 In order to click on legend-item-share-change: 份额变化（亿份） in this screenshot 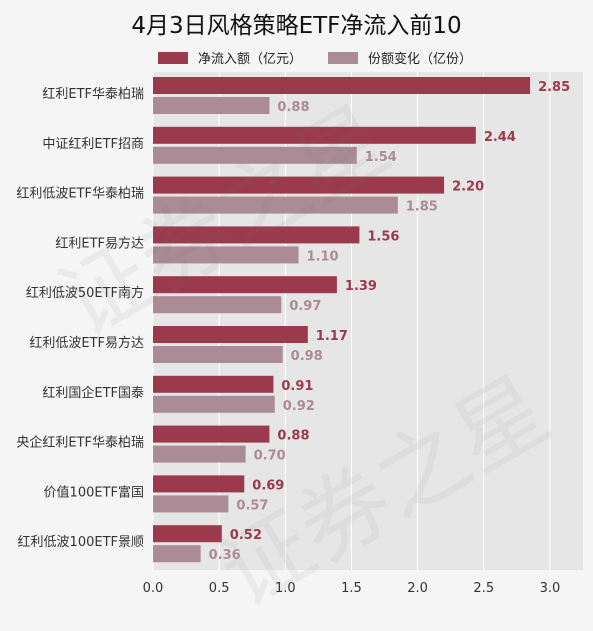, I will do `click(400, 57)`.